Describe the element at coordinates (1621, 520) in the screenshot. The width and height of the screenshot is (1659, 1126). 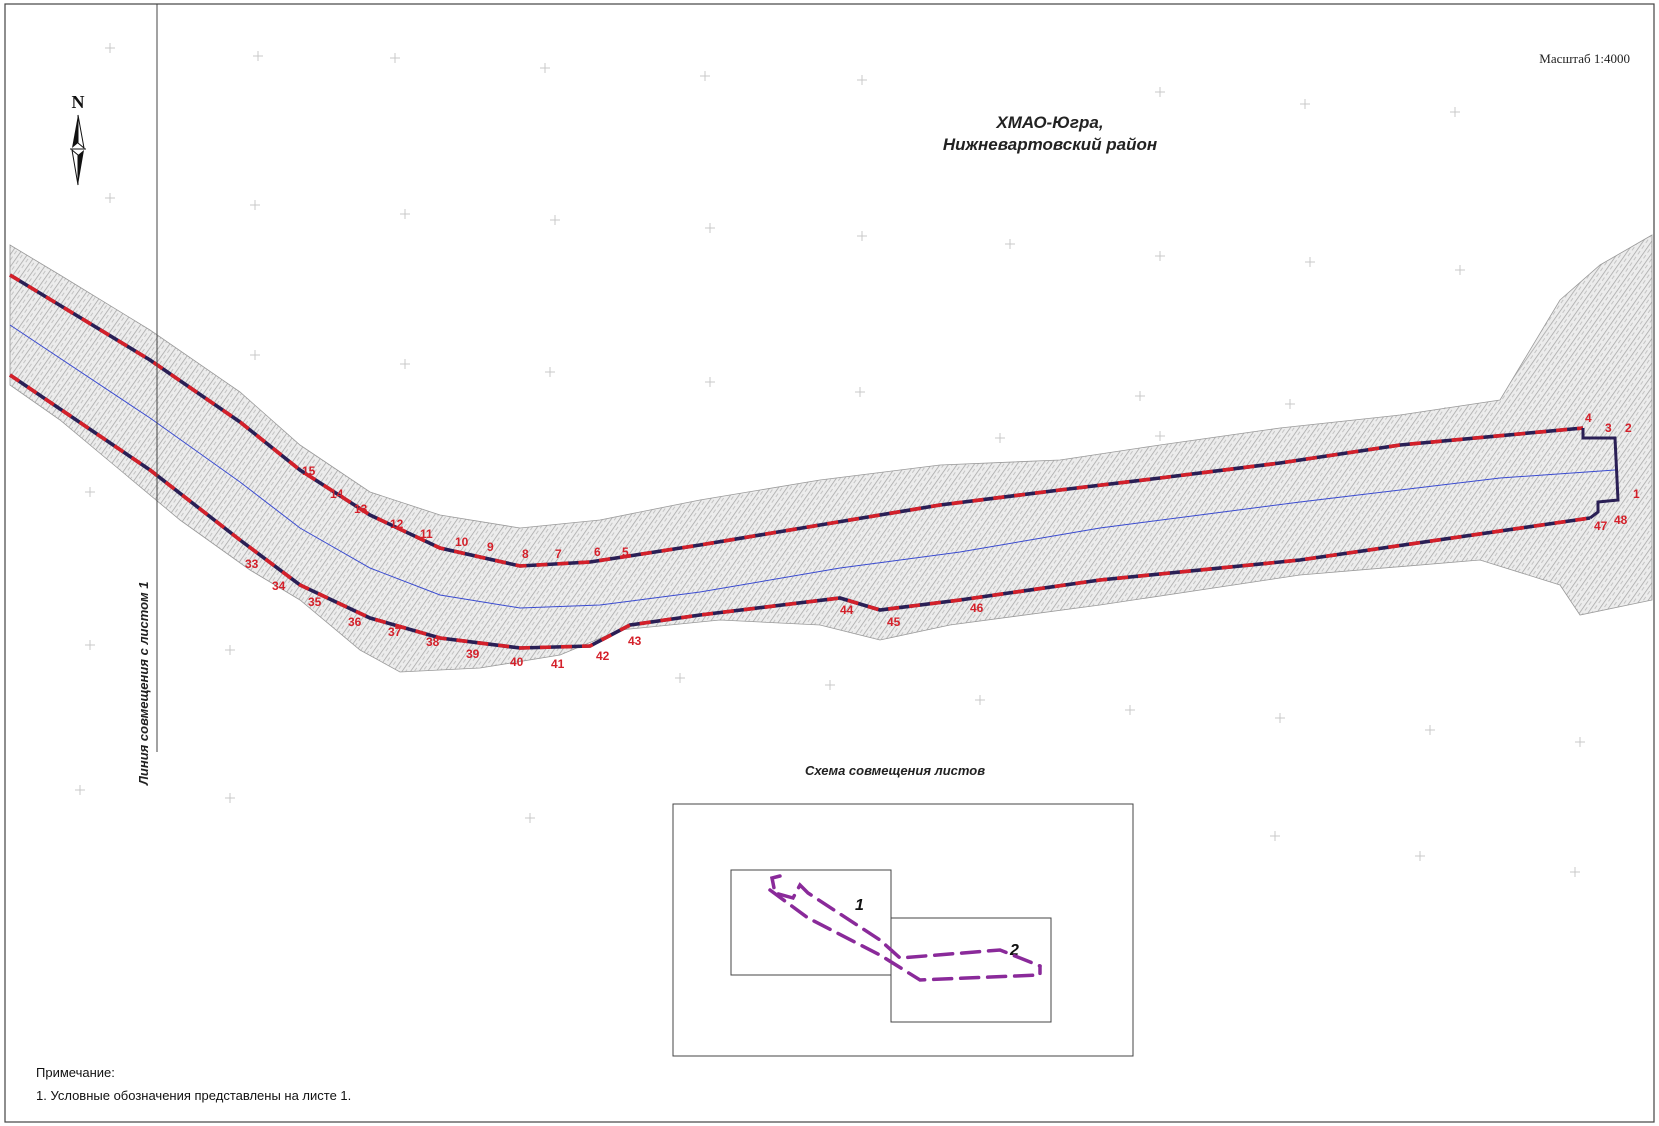
I see `point-label-48: 48` at that location.